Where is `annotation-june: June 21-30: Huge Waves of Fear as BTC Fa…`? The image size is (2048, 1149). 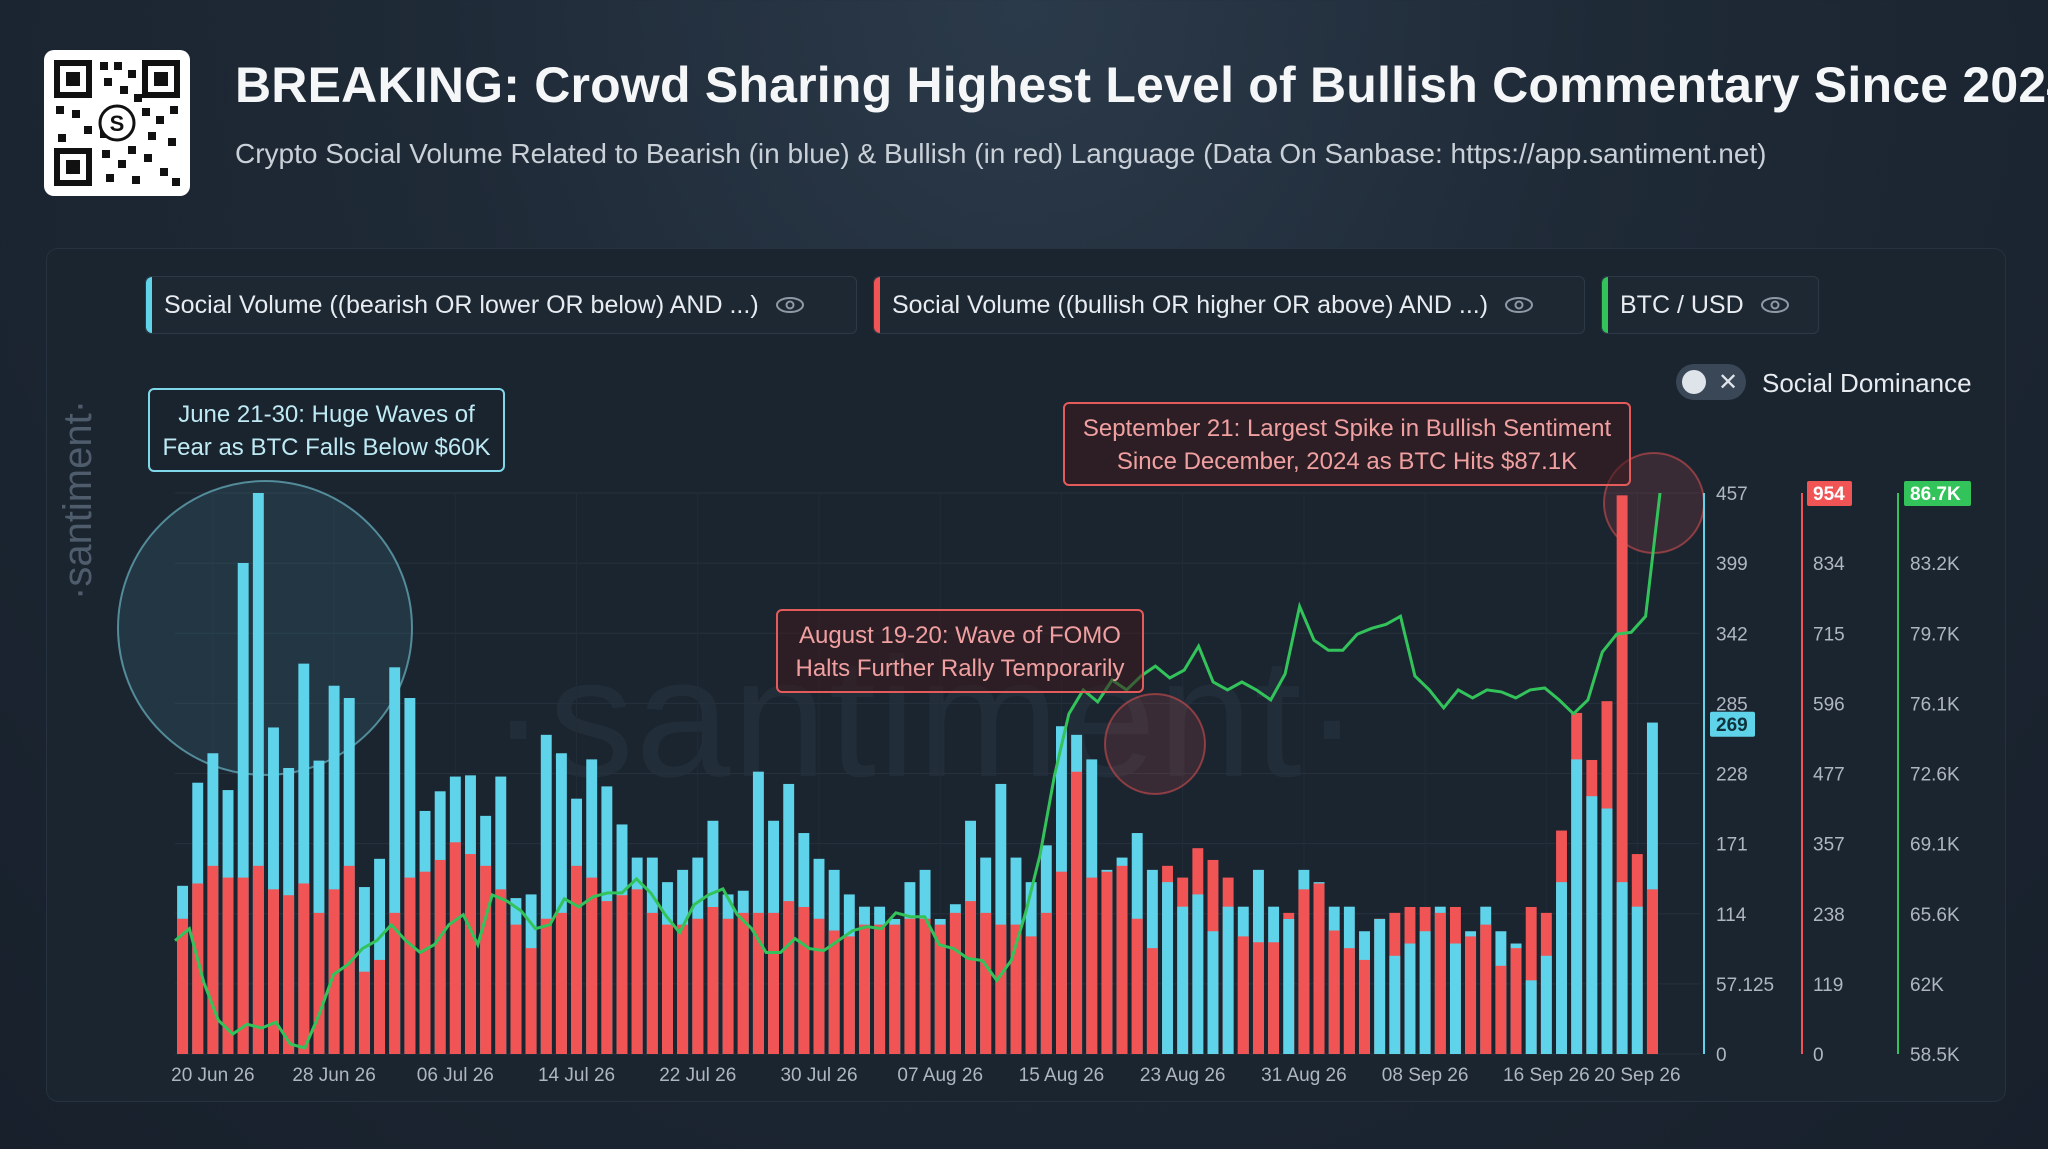
annotation-june: June 21-30: Huge Waves of Fear as BTC Fa… is located at coordinates (326, 430).